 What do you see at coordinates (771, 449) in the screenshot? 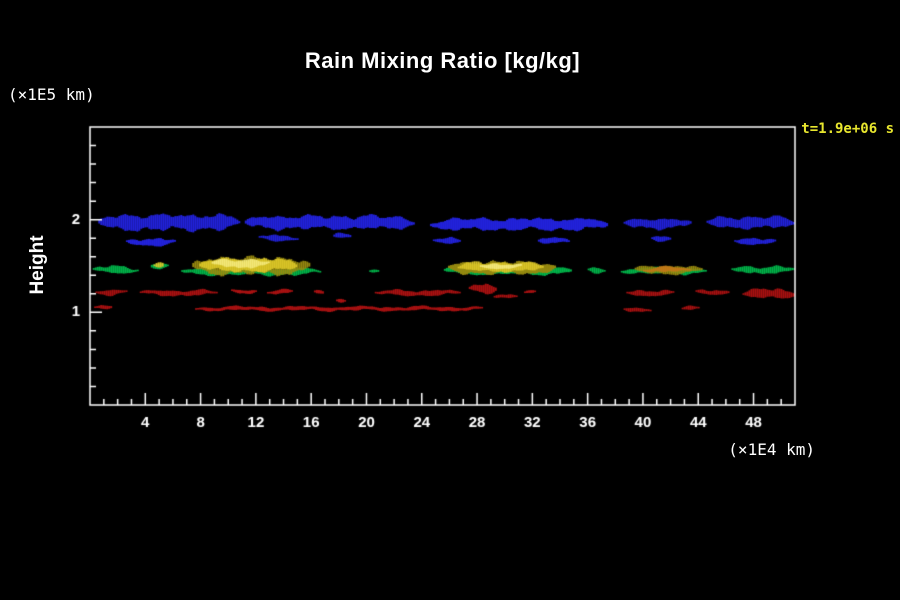
I see `x-axis-units-label: (×1E4 km)` at bounding box center [771, 449].